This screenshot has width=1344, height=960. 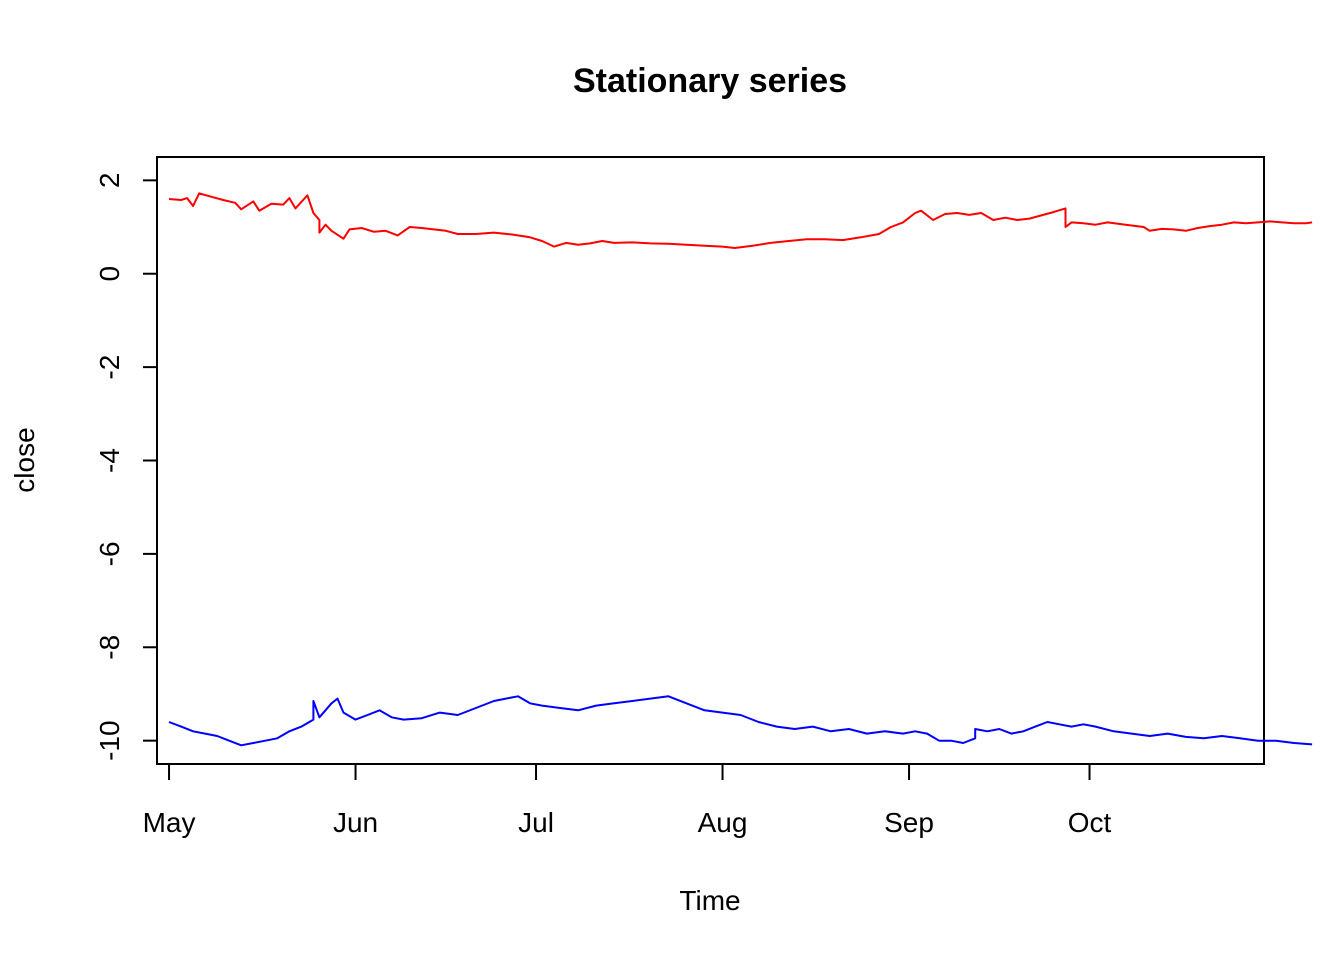 What do you see at coordinates (536, 822) in the screenshot?
I see `x-tick-label: Jul` at bounding box center [536, 822].